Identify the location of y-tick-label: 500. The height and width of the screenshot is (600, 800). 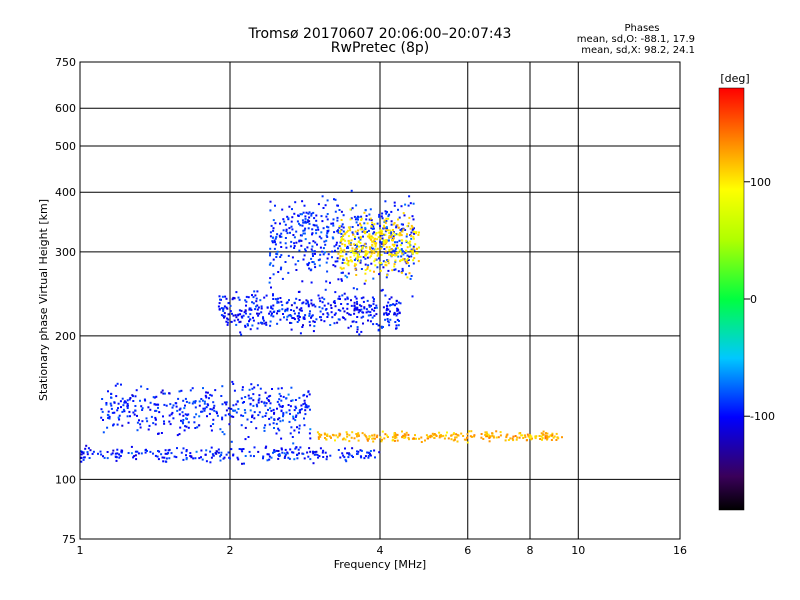
(65, 146).